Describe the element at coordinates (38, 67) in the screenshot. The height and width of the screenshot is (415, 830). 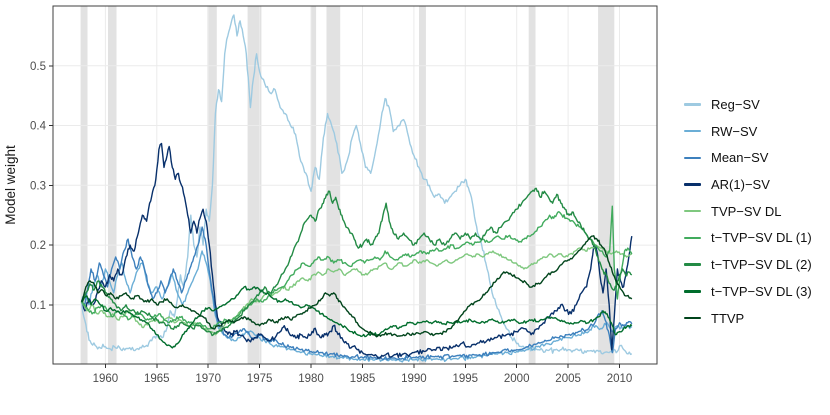
I see `y-tick-label: 0.5` at that location.